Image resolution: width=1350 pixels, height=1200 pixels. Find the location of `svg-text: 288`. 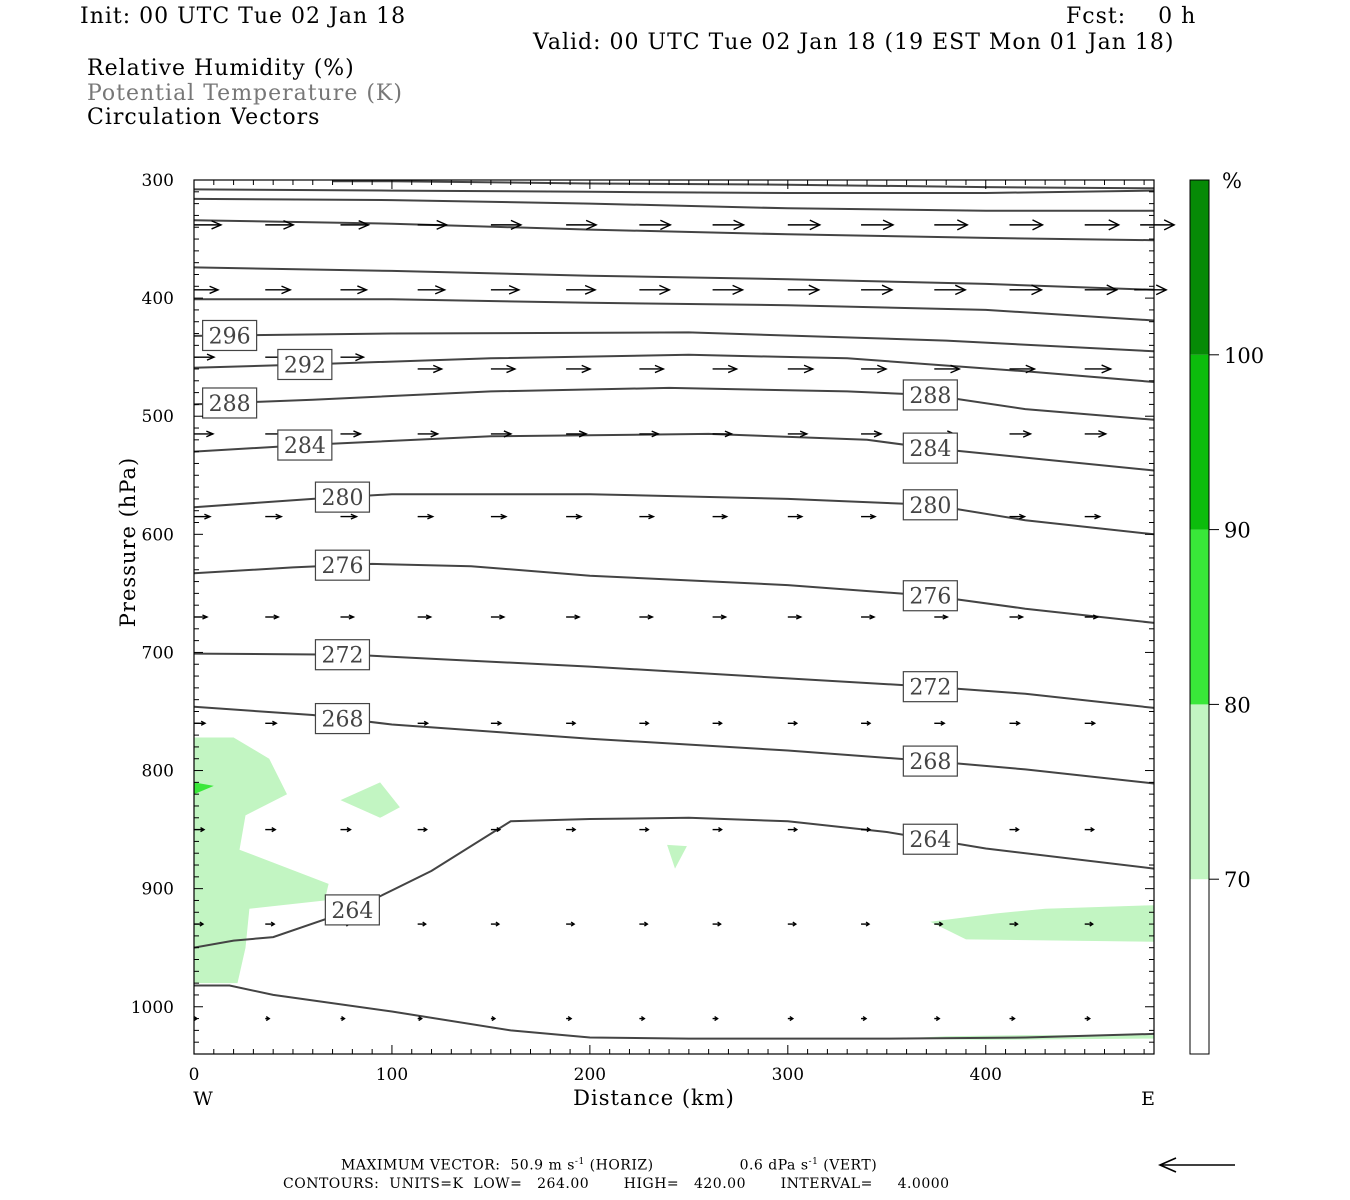

svg-text: 288 is located at coordinates (930, 396).